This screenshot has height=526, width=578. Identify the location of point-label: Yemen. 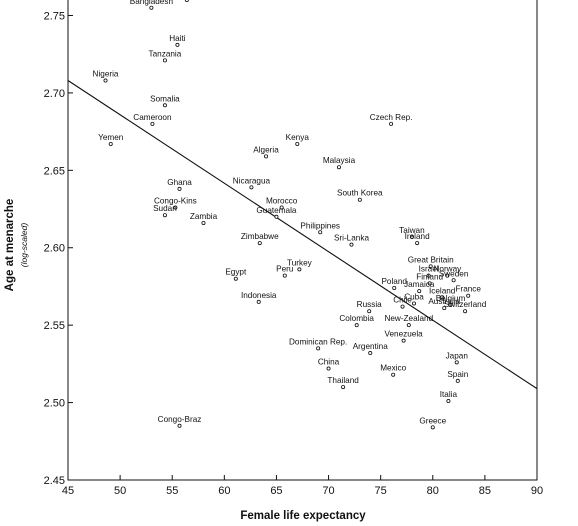
(111, 137).